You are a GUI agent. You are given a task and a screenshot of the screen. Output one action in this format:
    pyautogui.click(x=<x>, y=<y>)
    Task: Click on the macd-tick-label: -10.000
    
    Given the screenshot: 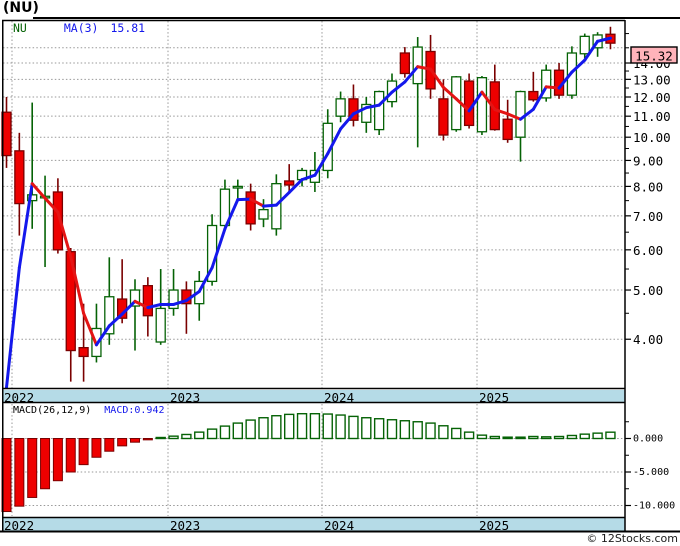 What is the action you would take?
    pyautogui.click(x=654, y=506)
    